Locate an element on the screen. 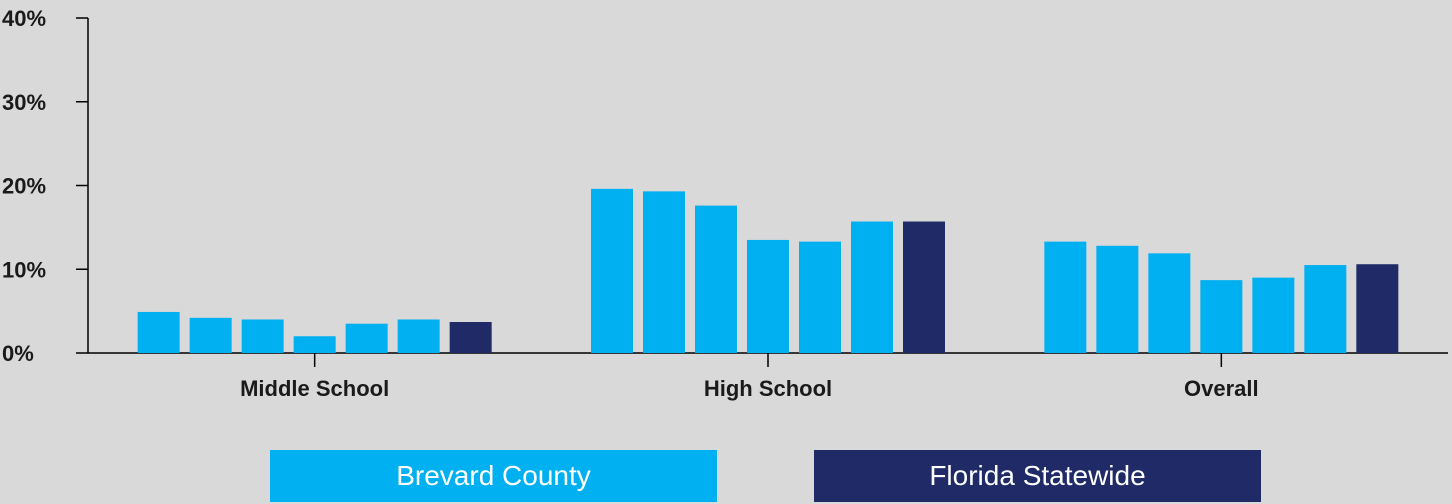  x-tick-label: Middle School is located at coordinates (314, 388).